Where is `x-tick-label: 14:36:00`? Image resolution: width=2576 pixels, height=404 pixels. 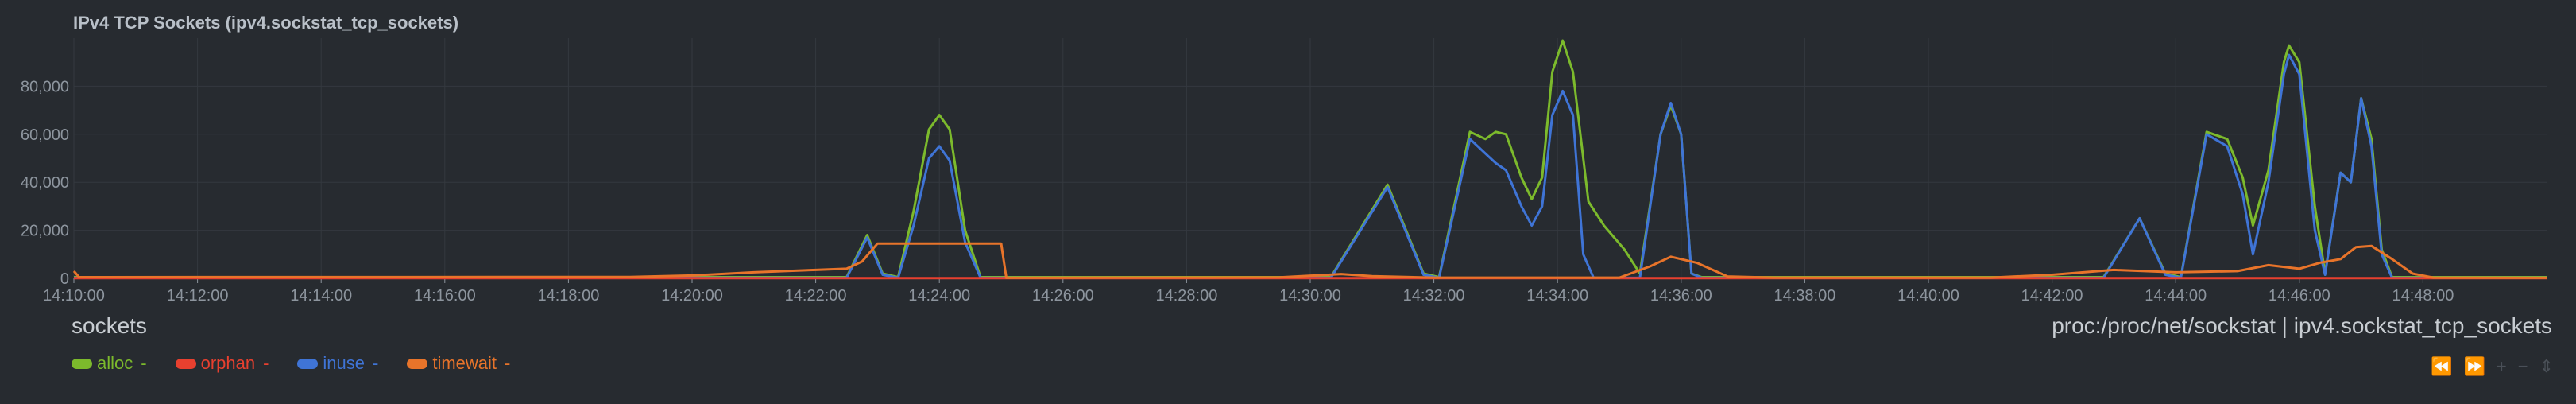 x-tick-label: 14:36:00 is located at coordinates (1681, 296).